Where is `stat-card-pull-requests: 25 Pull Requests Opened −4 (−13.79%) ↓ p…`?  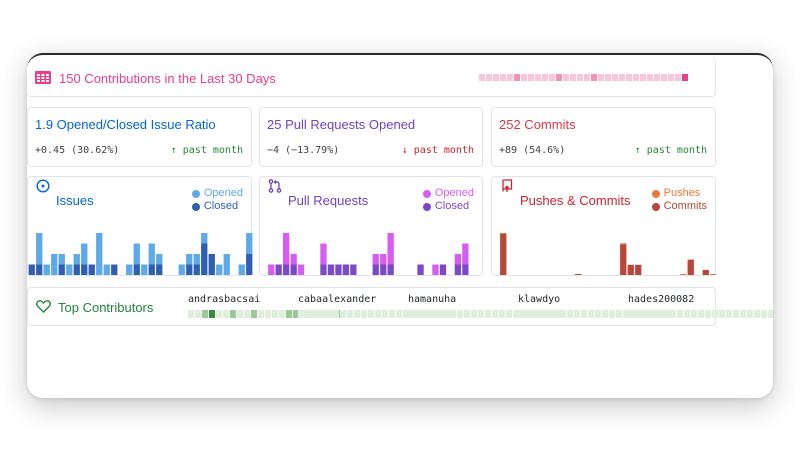
stat-card-pull-requests: 25 Pull Requests Opened −4 (−13.79%) ↓ p… is located at coordinates (371, 137).